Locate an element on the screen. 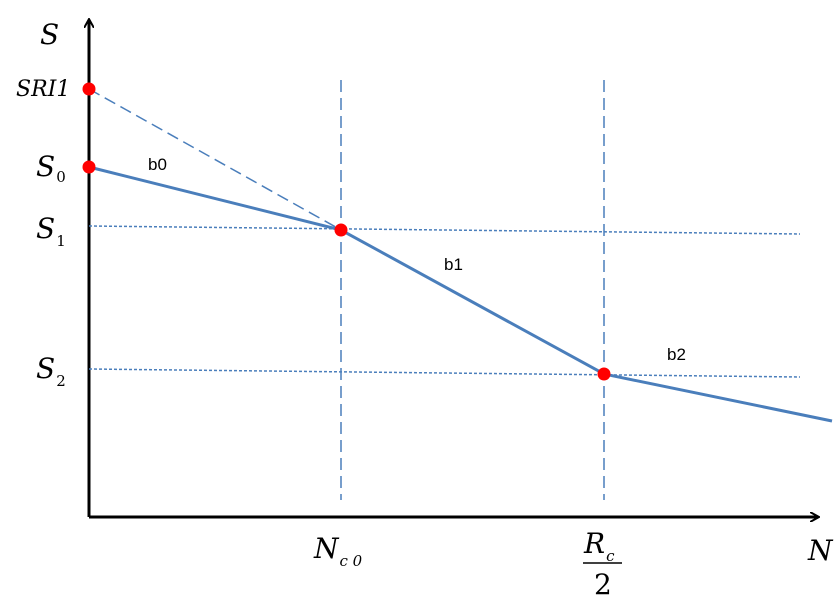 The width and height of the screenshot is (839, 604). segment-label-b2: b2 is located at coordinates (676, 354).